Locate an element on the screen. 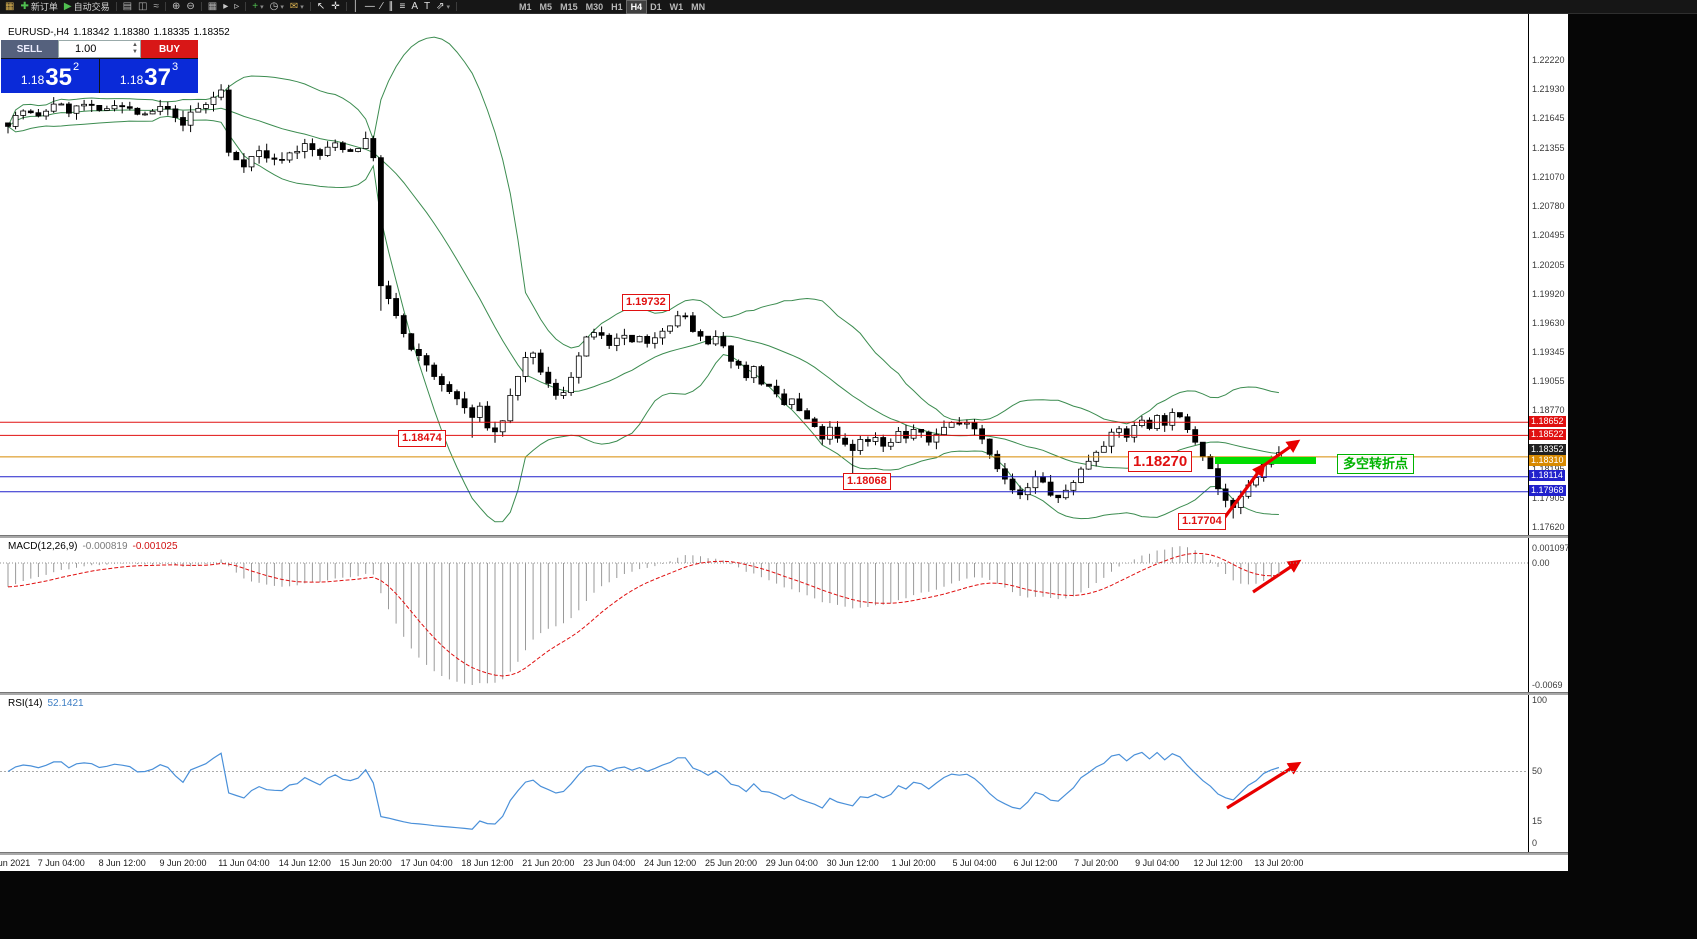  macd-indicator-label: MACD(12,26,9) -0.000819 -0.001025 is located at coordinates (95, 546).